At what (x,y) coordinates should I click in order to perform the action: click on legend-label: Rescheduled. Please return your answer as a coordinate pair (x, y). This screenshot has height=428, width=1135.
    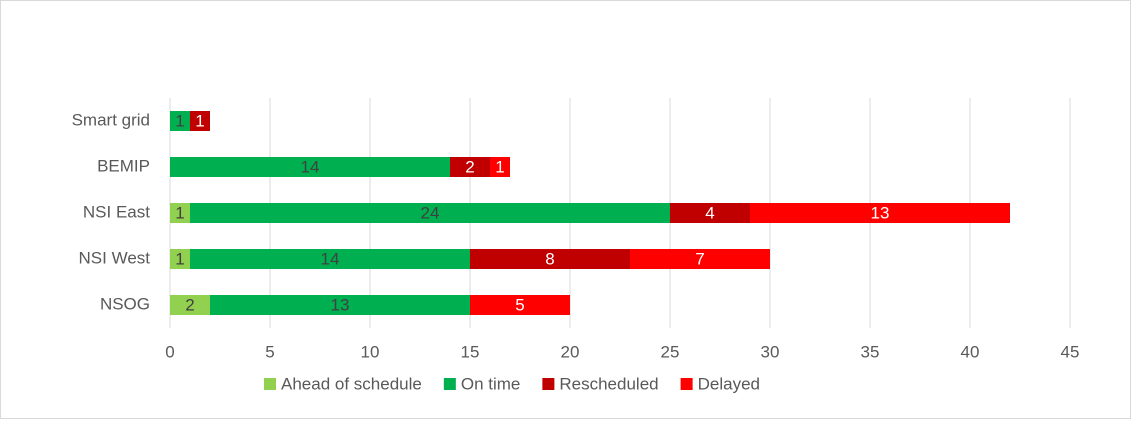
    Looking at the image, I should click on (608, 383).